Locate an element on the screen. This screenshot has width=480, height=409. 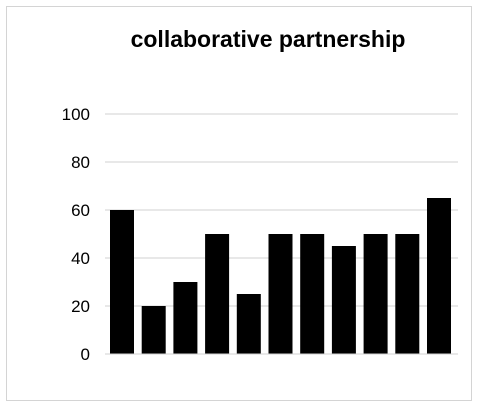
y-tick-label: 40 is located at coordinates (80, 258).